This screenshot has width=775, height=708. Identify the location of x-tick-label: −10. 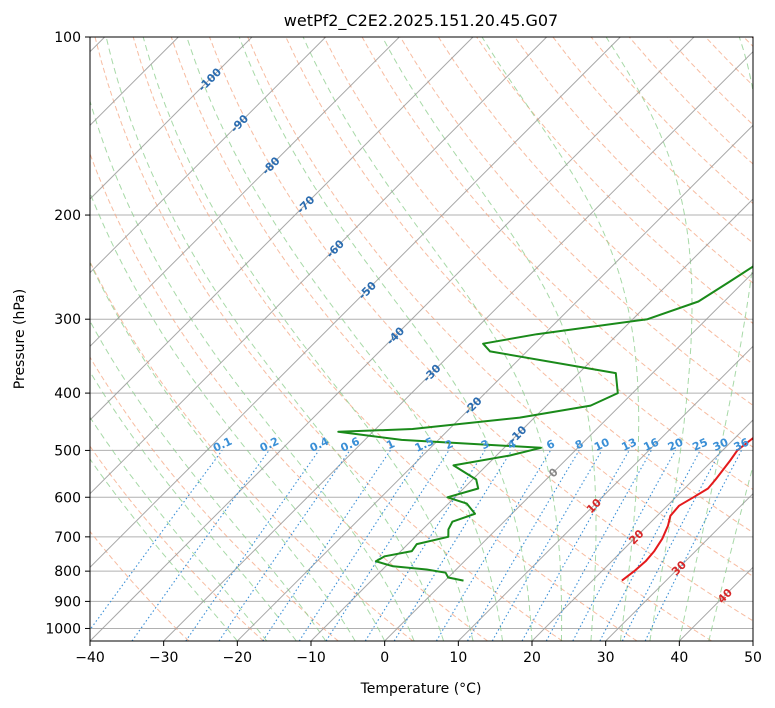
(311, 658).